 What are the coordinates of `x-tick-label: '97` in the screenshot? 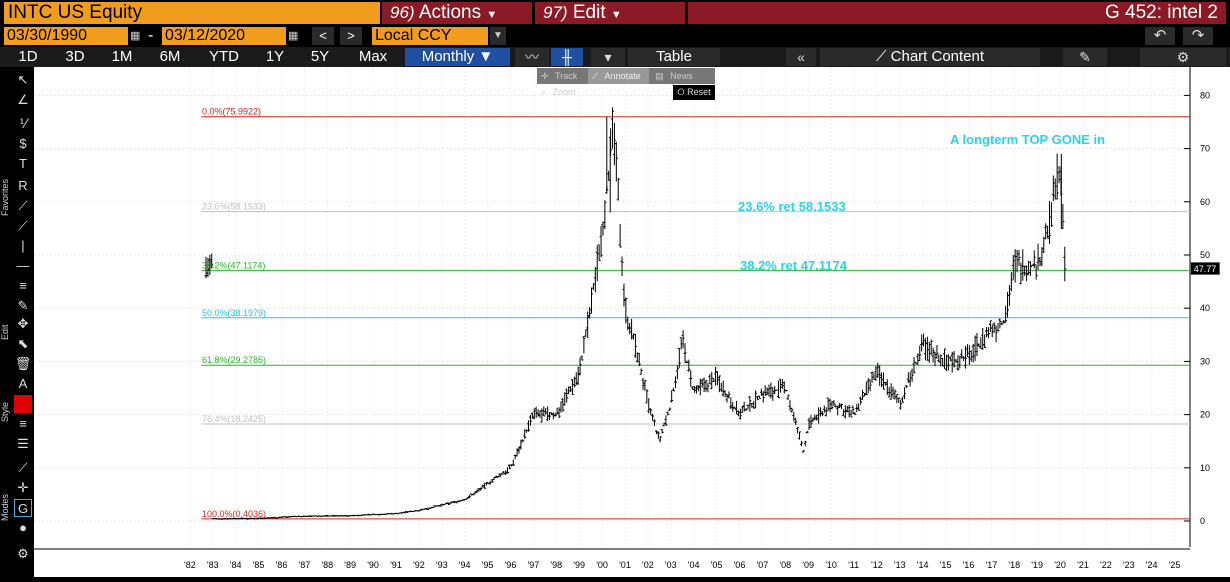 It's located at (534, 565).